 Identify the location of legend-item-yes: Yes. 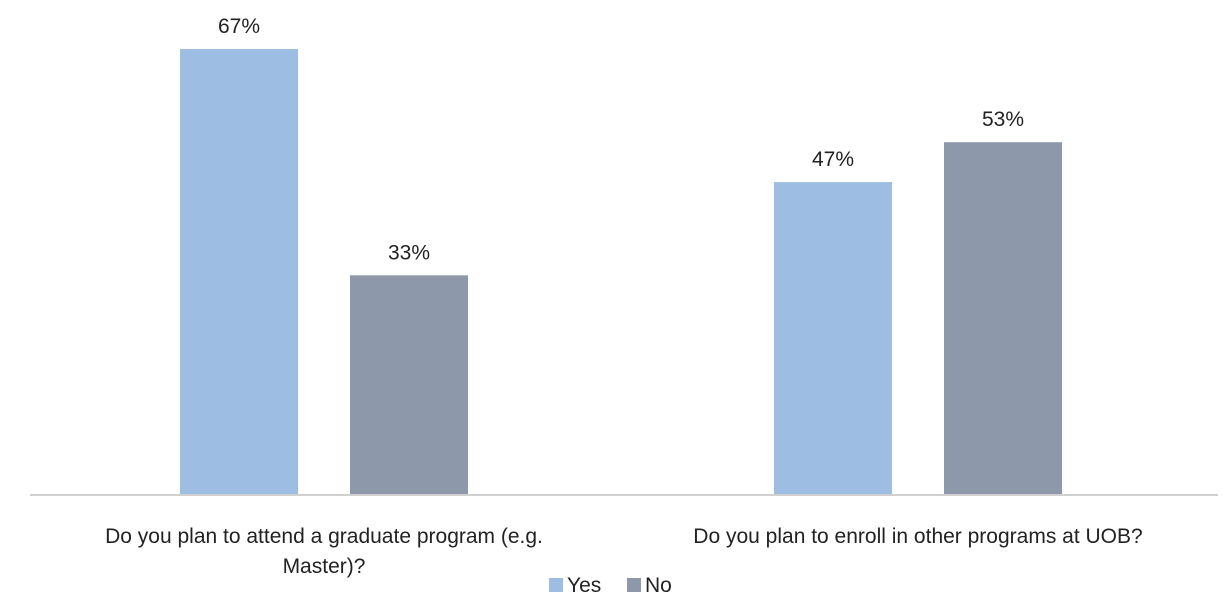
(575, 585).